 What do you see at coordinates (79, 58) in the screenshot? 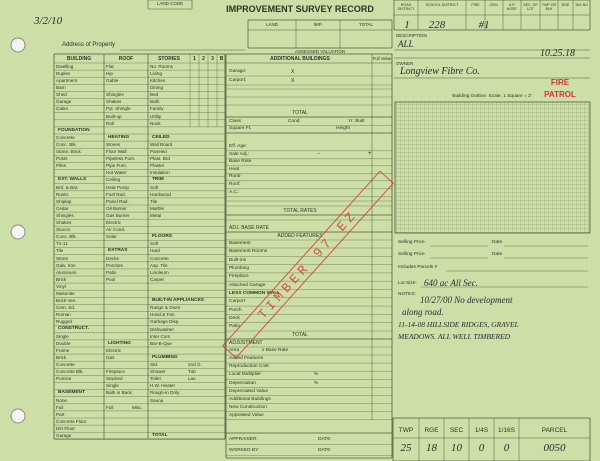
I see `column-header: BUILDING` at bounding box center [79, 58].